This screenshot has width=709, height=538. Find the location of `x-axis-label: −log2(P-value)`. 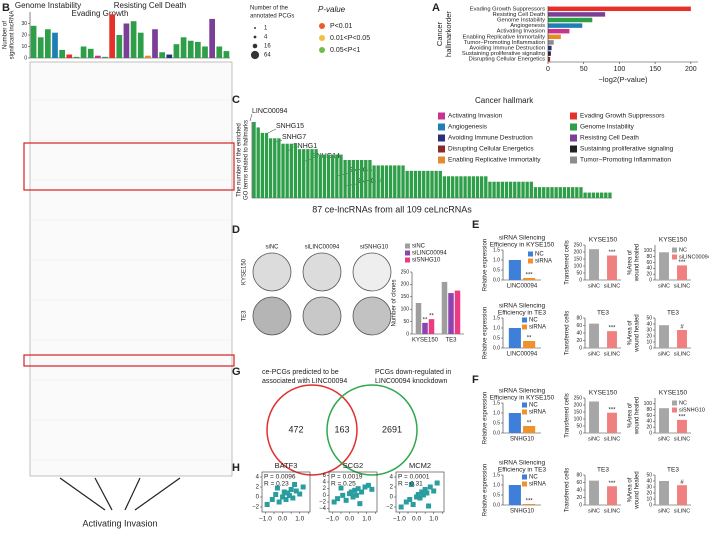

x-axis-label: −log2(P-value) is located at coordinates (623, 79).